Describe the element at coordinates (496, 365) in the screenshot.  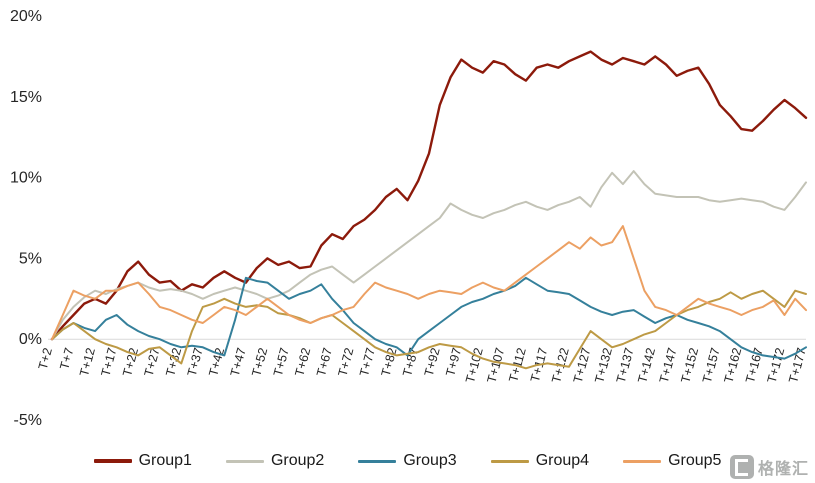
I see `x-tick-label: T+107` at that location.